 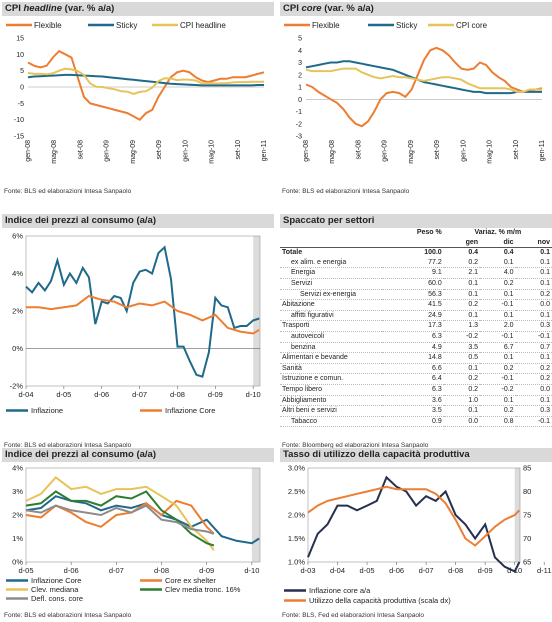 What do you see at coordinates (462, 422) in the screenshot?
I see `cell-gen: 0.0` at bounding box center [462, 422].